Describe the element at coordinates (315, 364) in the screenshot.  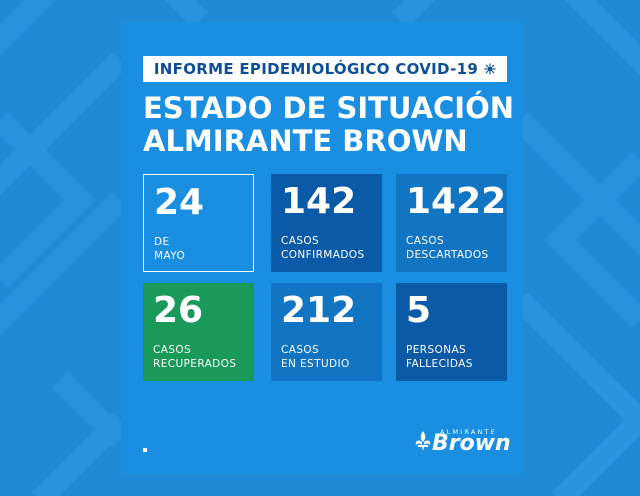
I see `card-label-line-2: EN ESTUDIO` at that location.